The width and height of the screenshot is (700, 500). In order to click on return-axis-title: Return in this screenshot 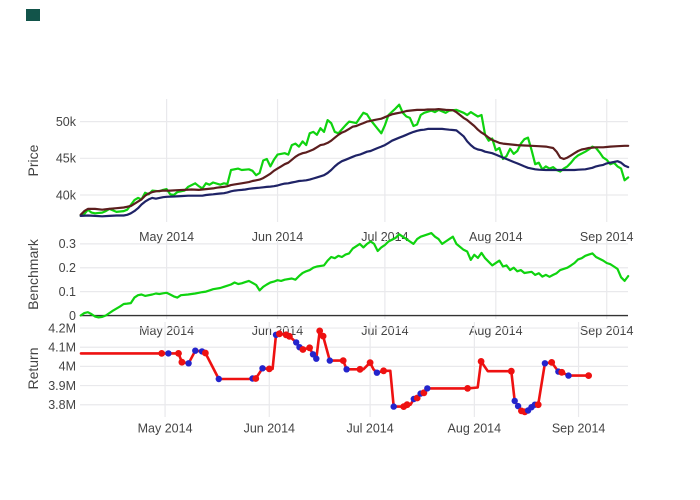, I will do `click(33, 368)`.